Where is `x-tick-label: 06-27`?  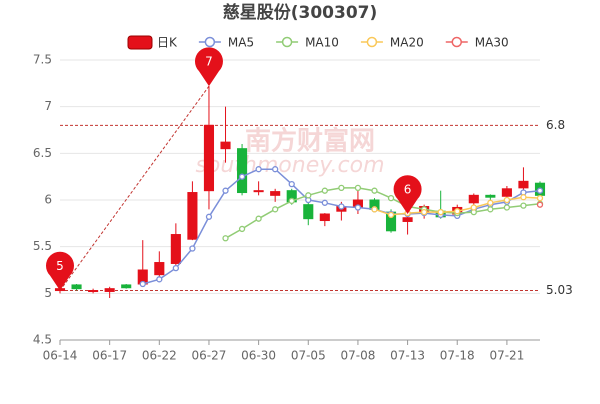
x-tick-label: 06-27 is located at coordinates (209, 356).